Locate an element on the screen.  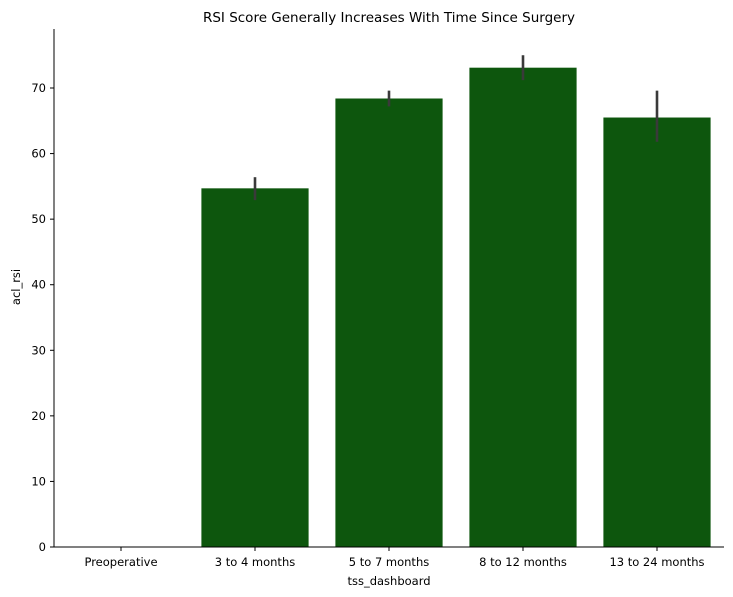
y-tick-label: 40 is located at coordinates (38, 285).